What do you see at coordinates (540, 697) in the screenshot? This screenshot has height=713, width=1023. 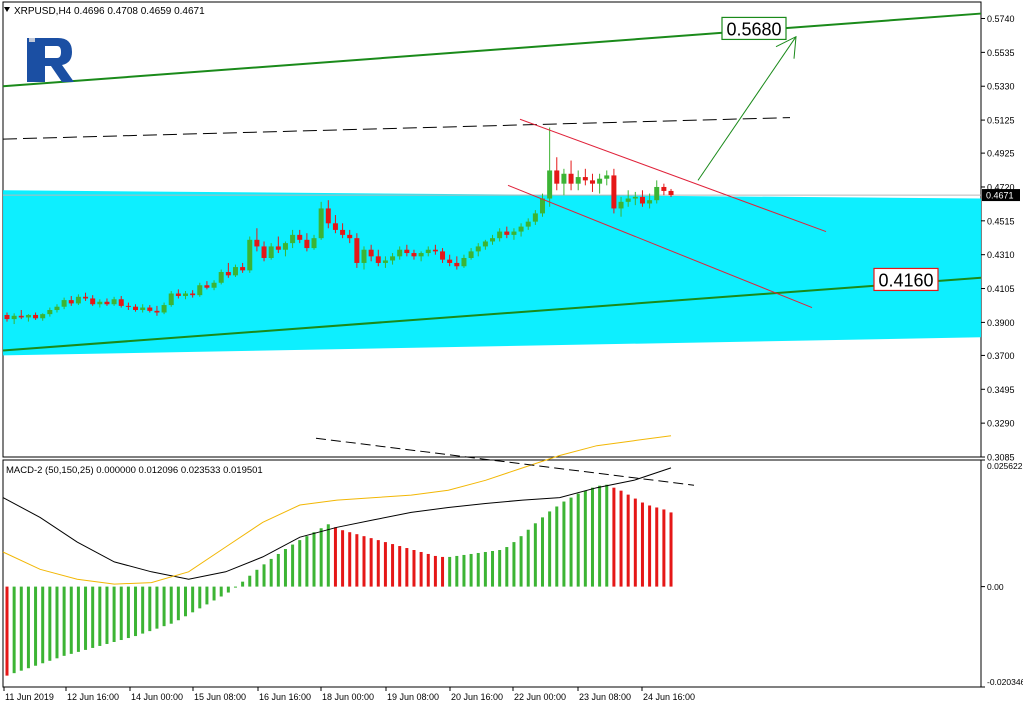 I see `time-tick-label: 22 Jun 00:00` at bounding box center [540, 697].